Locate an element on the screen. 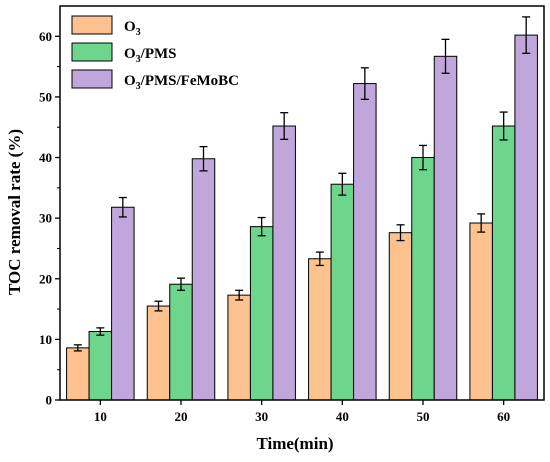 This screenshot has height=462, width=550. legend-label: O3/PMS/FeMoBC is located at coordinates (181, 82).